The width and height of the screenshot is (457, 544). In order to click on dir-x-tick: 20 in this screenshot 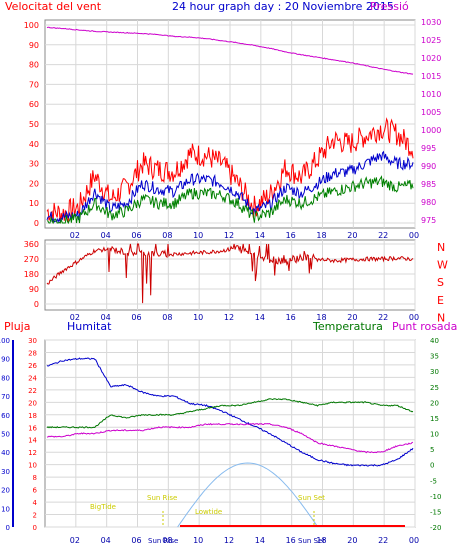, I will do `click(352, 317)`.